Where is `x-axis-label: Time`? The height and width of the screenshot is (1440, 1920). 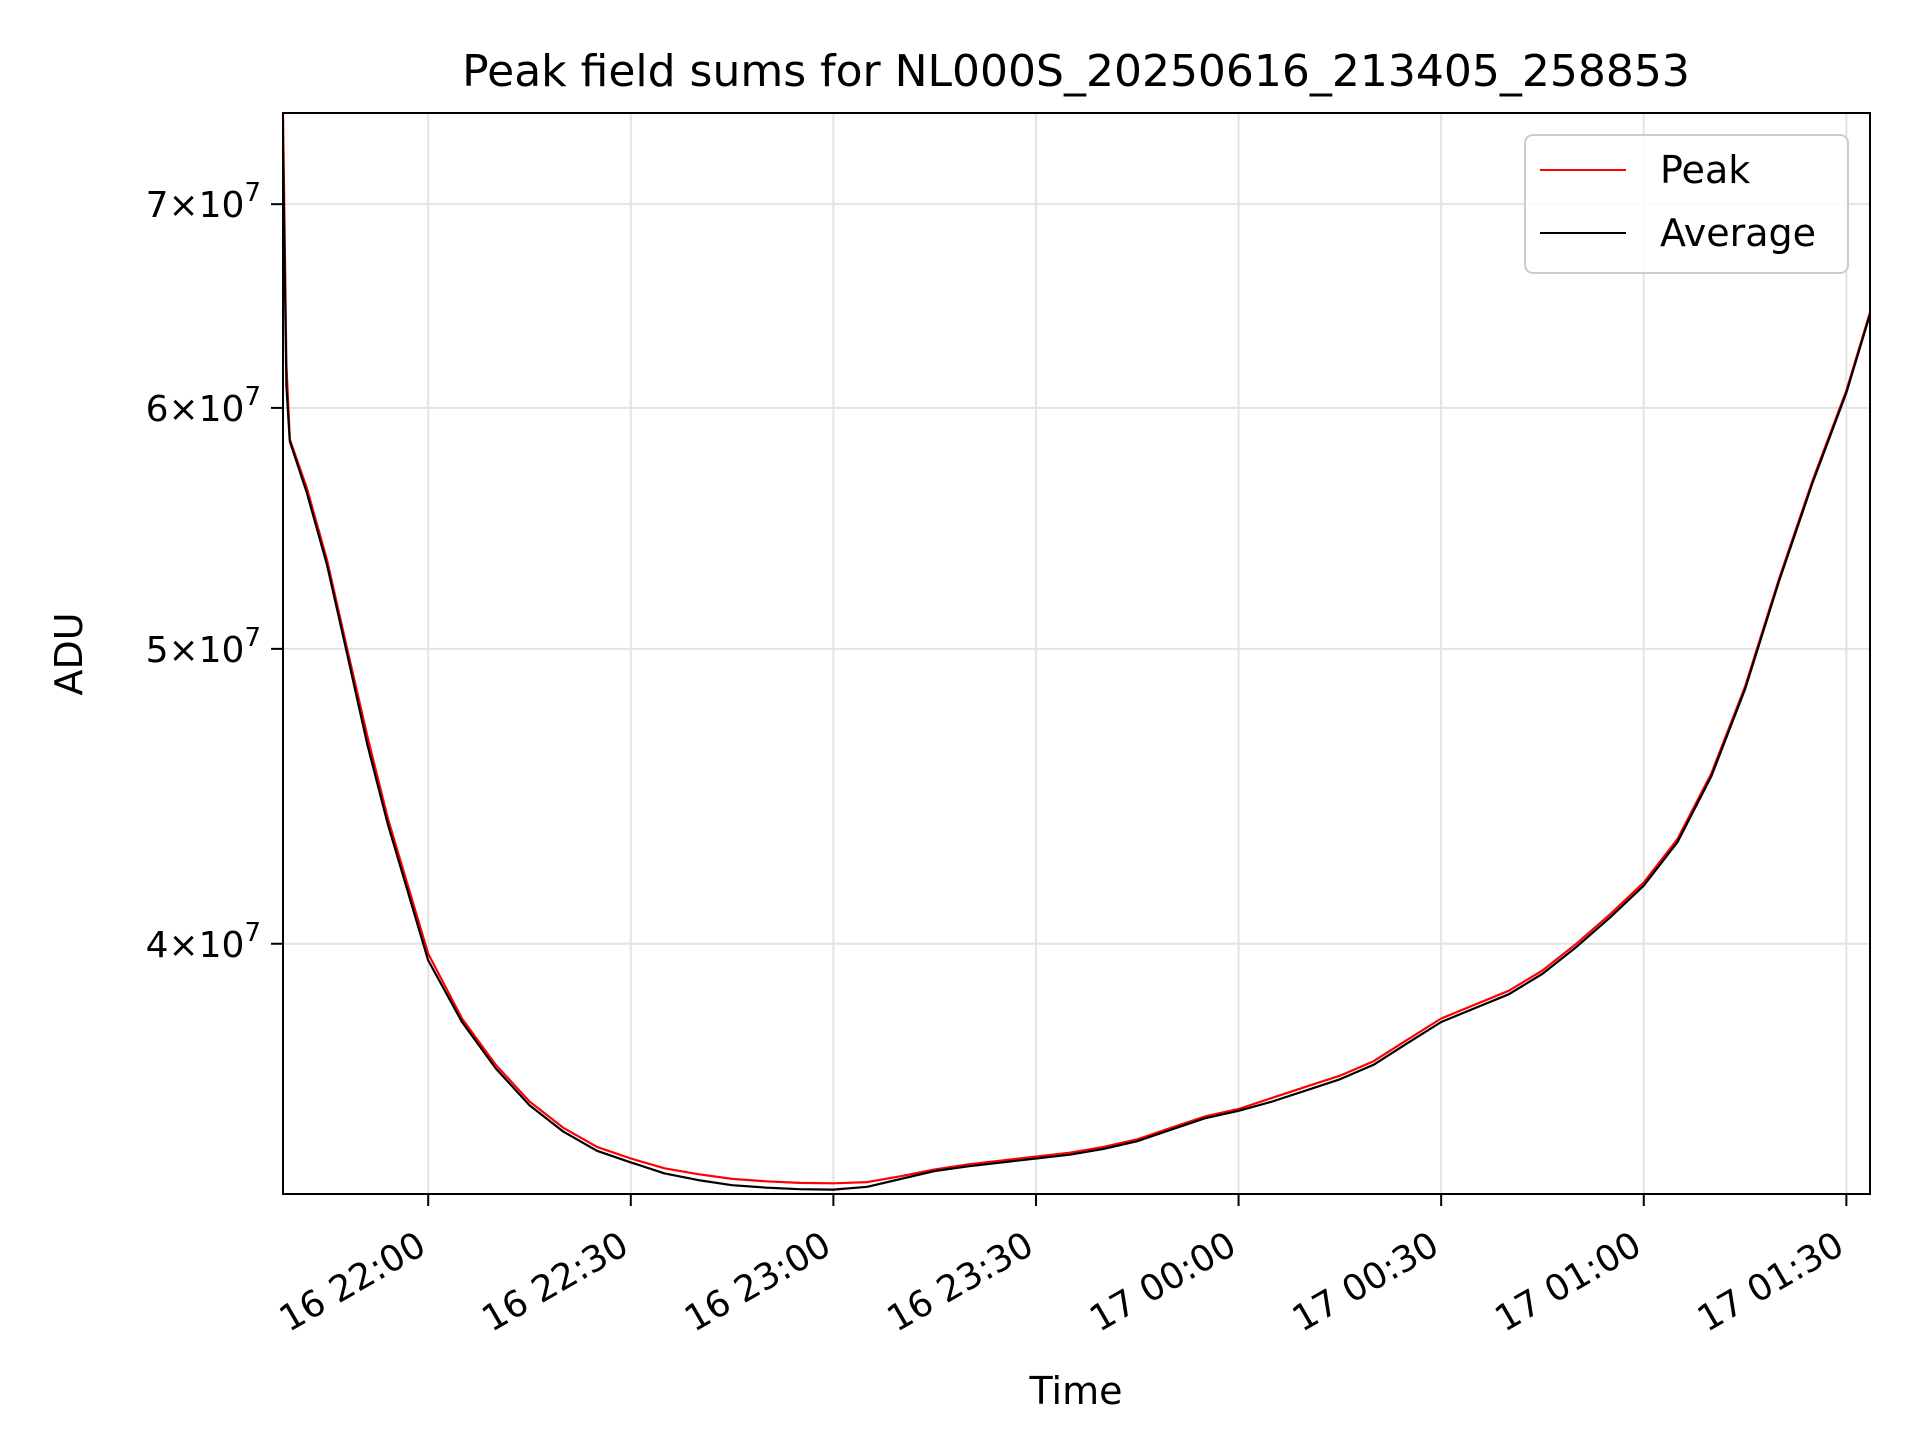
x-axis-label: Time is located at coordinates (1076, 1391).